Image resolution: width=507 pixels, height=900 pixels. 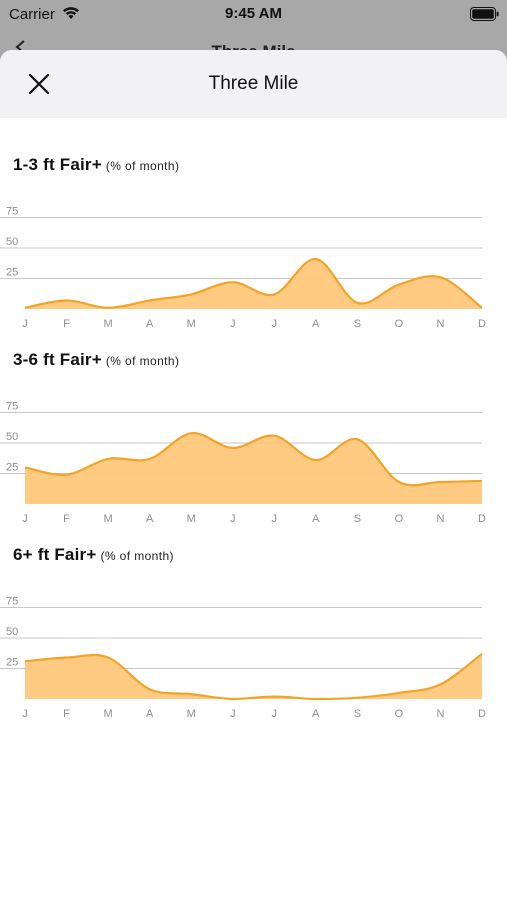 What do you see at coordinates (32, 14) in the screenshot?
I see `carrier-label: Carrier` at bounding box center [32, 14].